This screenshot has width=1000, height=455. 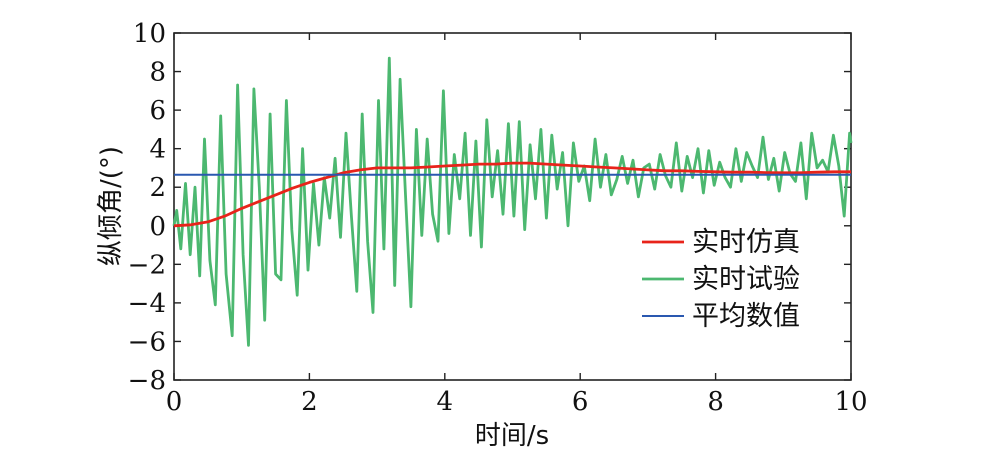 What do you see at coordinates (111, 206) in the screenshot?
I see `y-axis-label: 纵倾角/(°)` at bounding box center [111, 206].